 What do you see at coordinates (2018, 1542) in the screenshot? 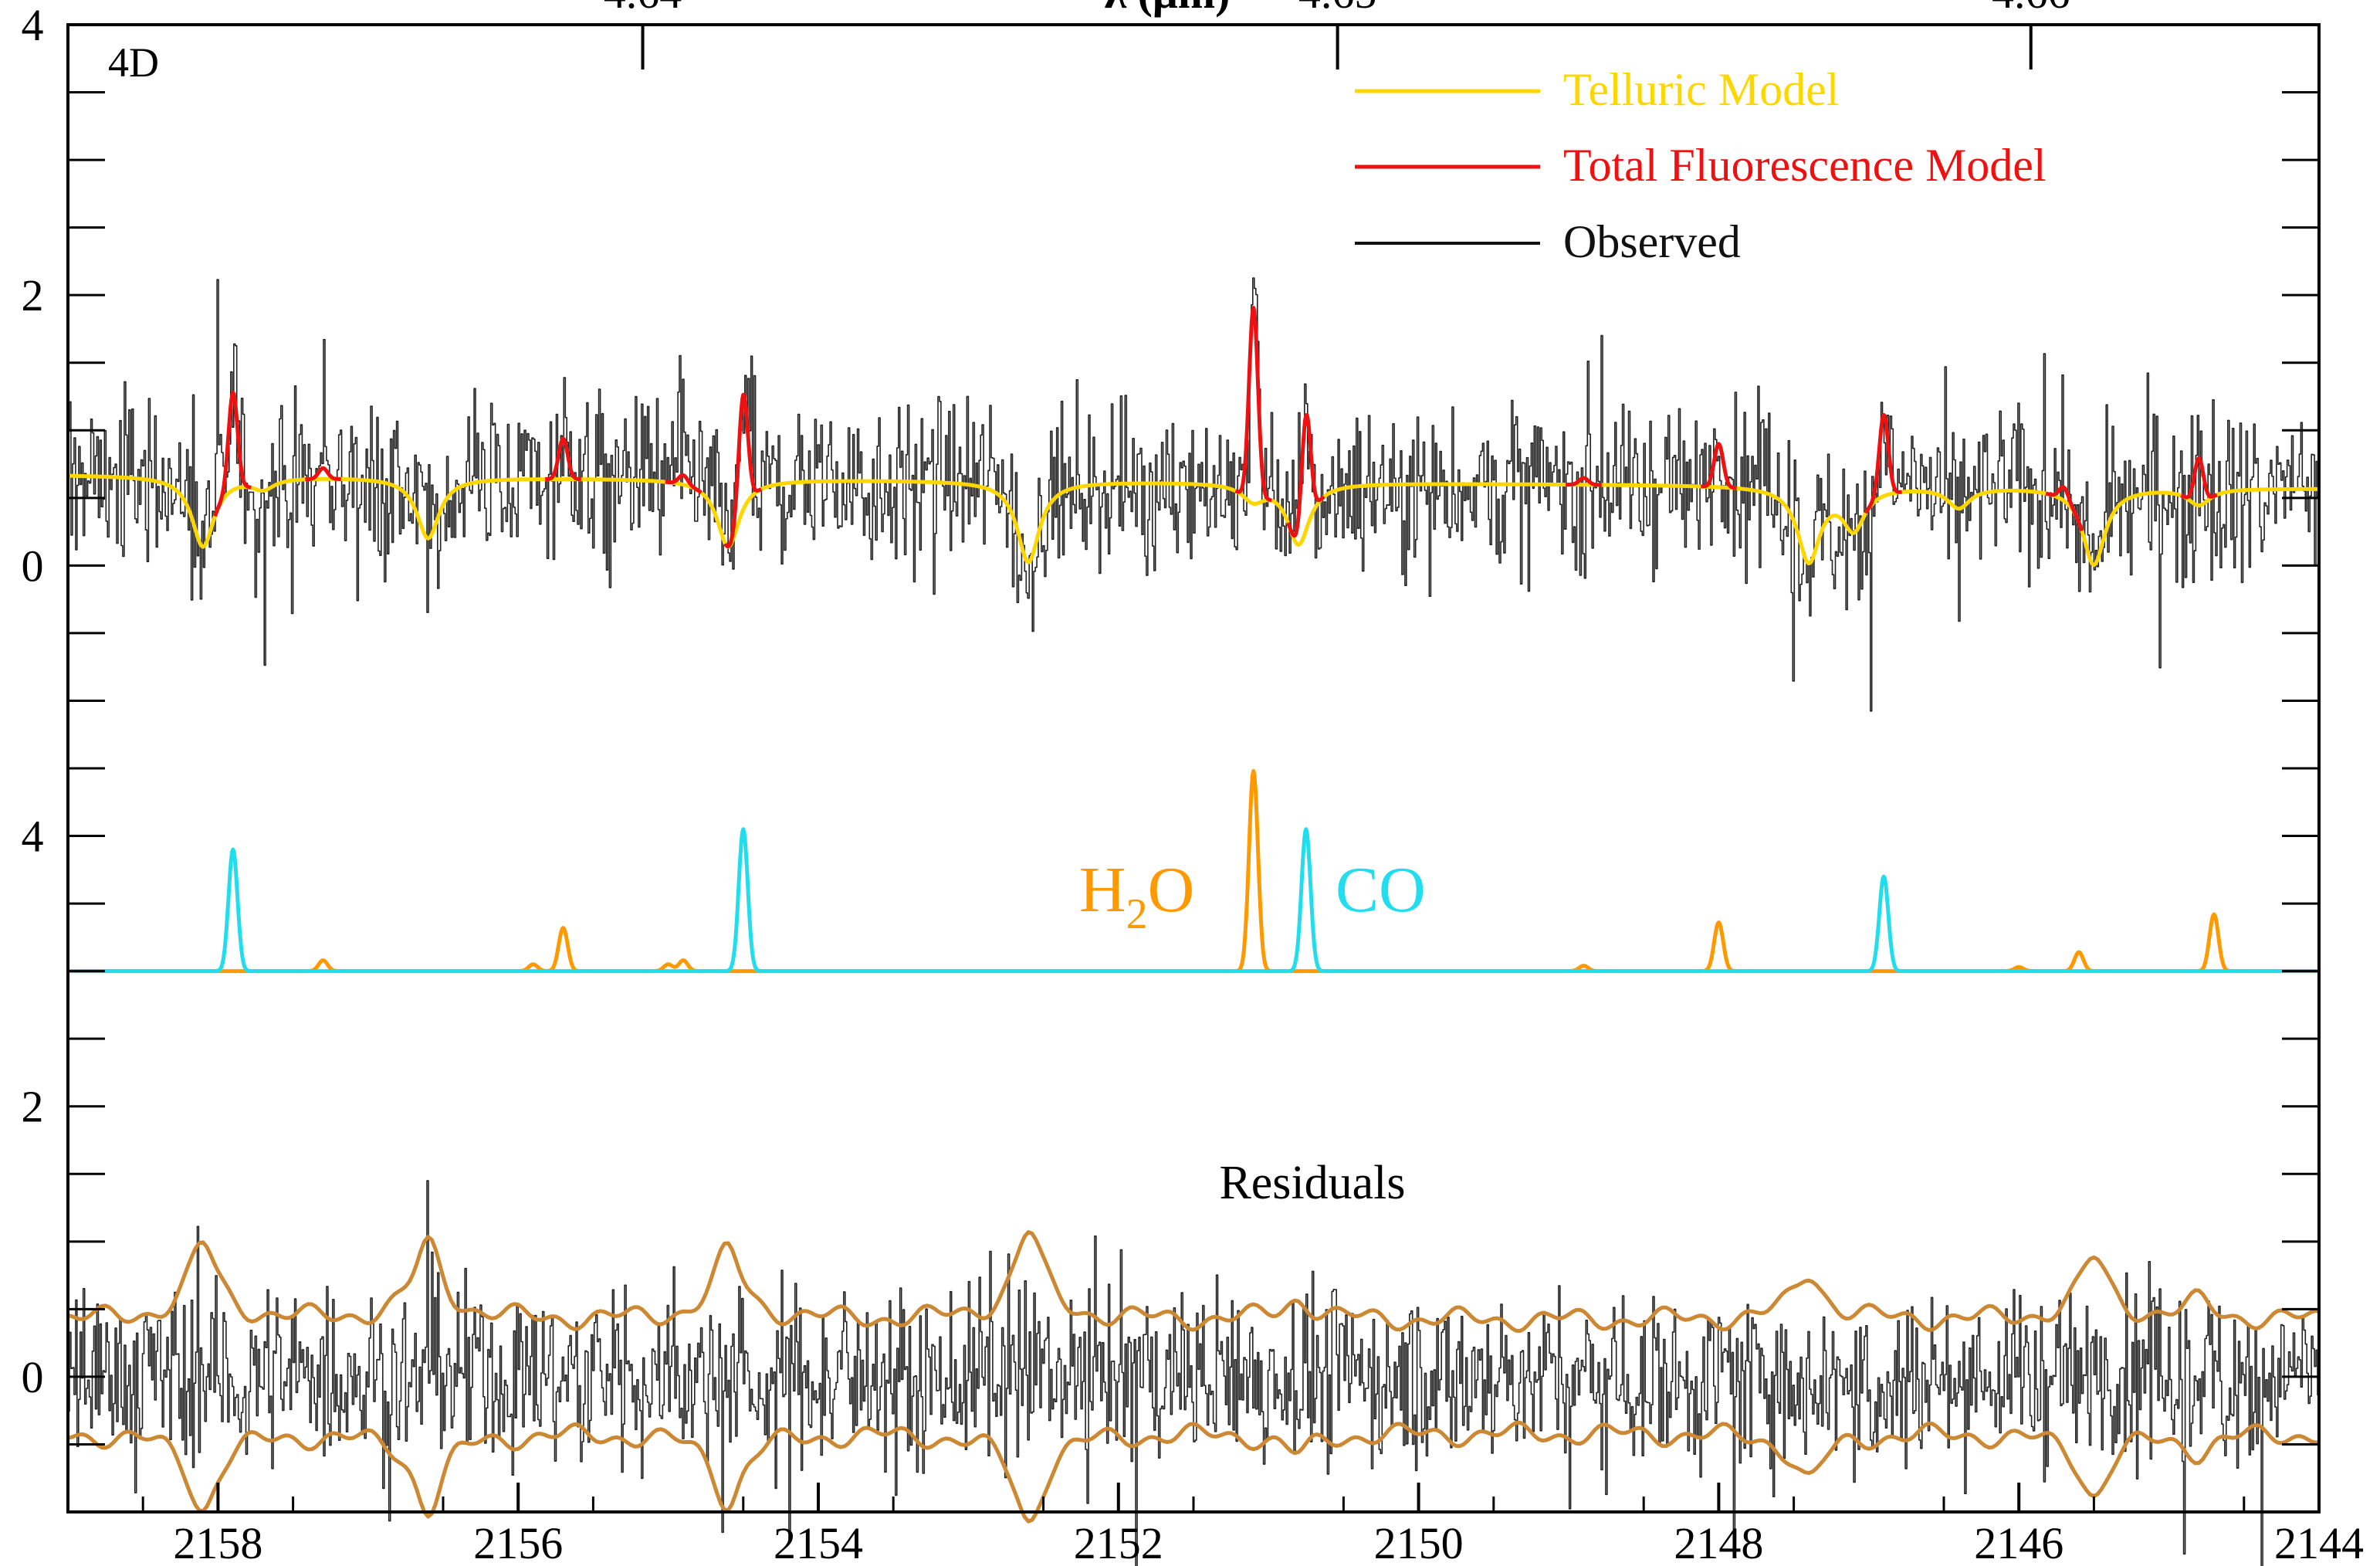
I see `x-tick-label-6: 2146` at bounding box center [2018, 1542].